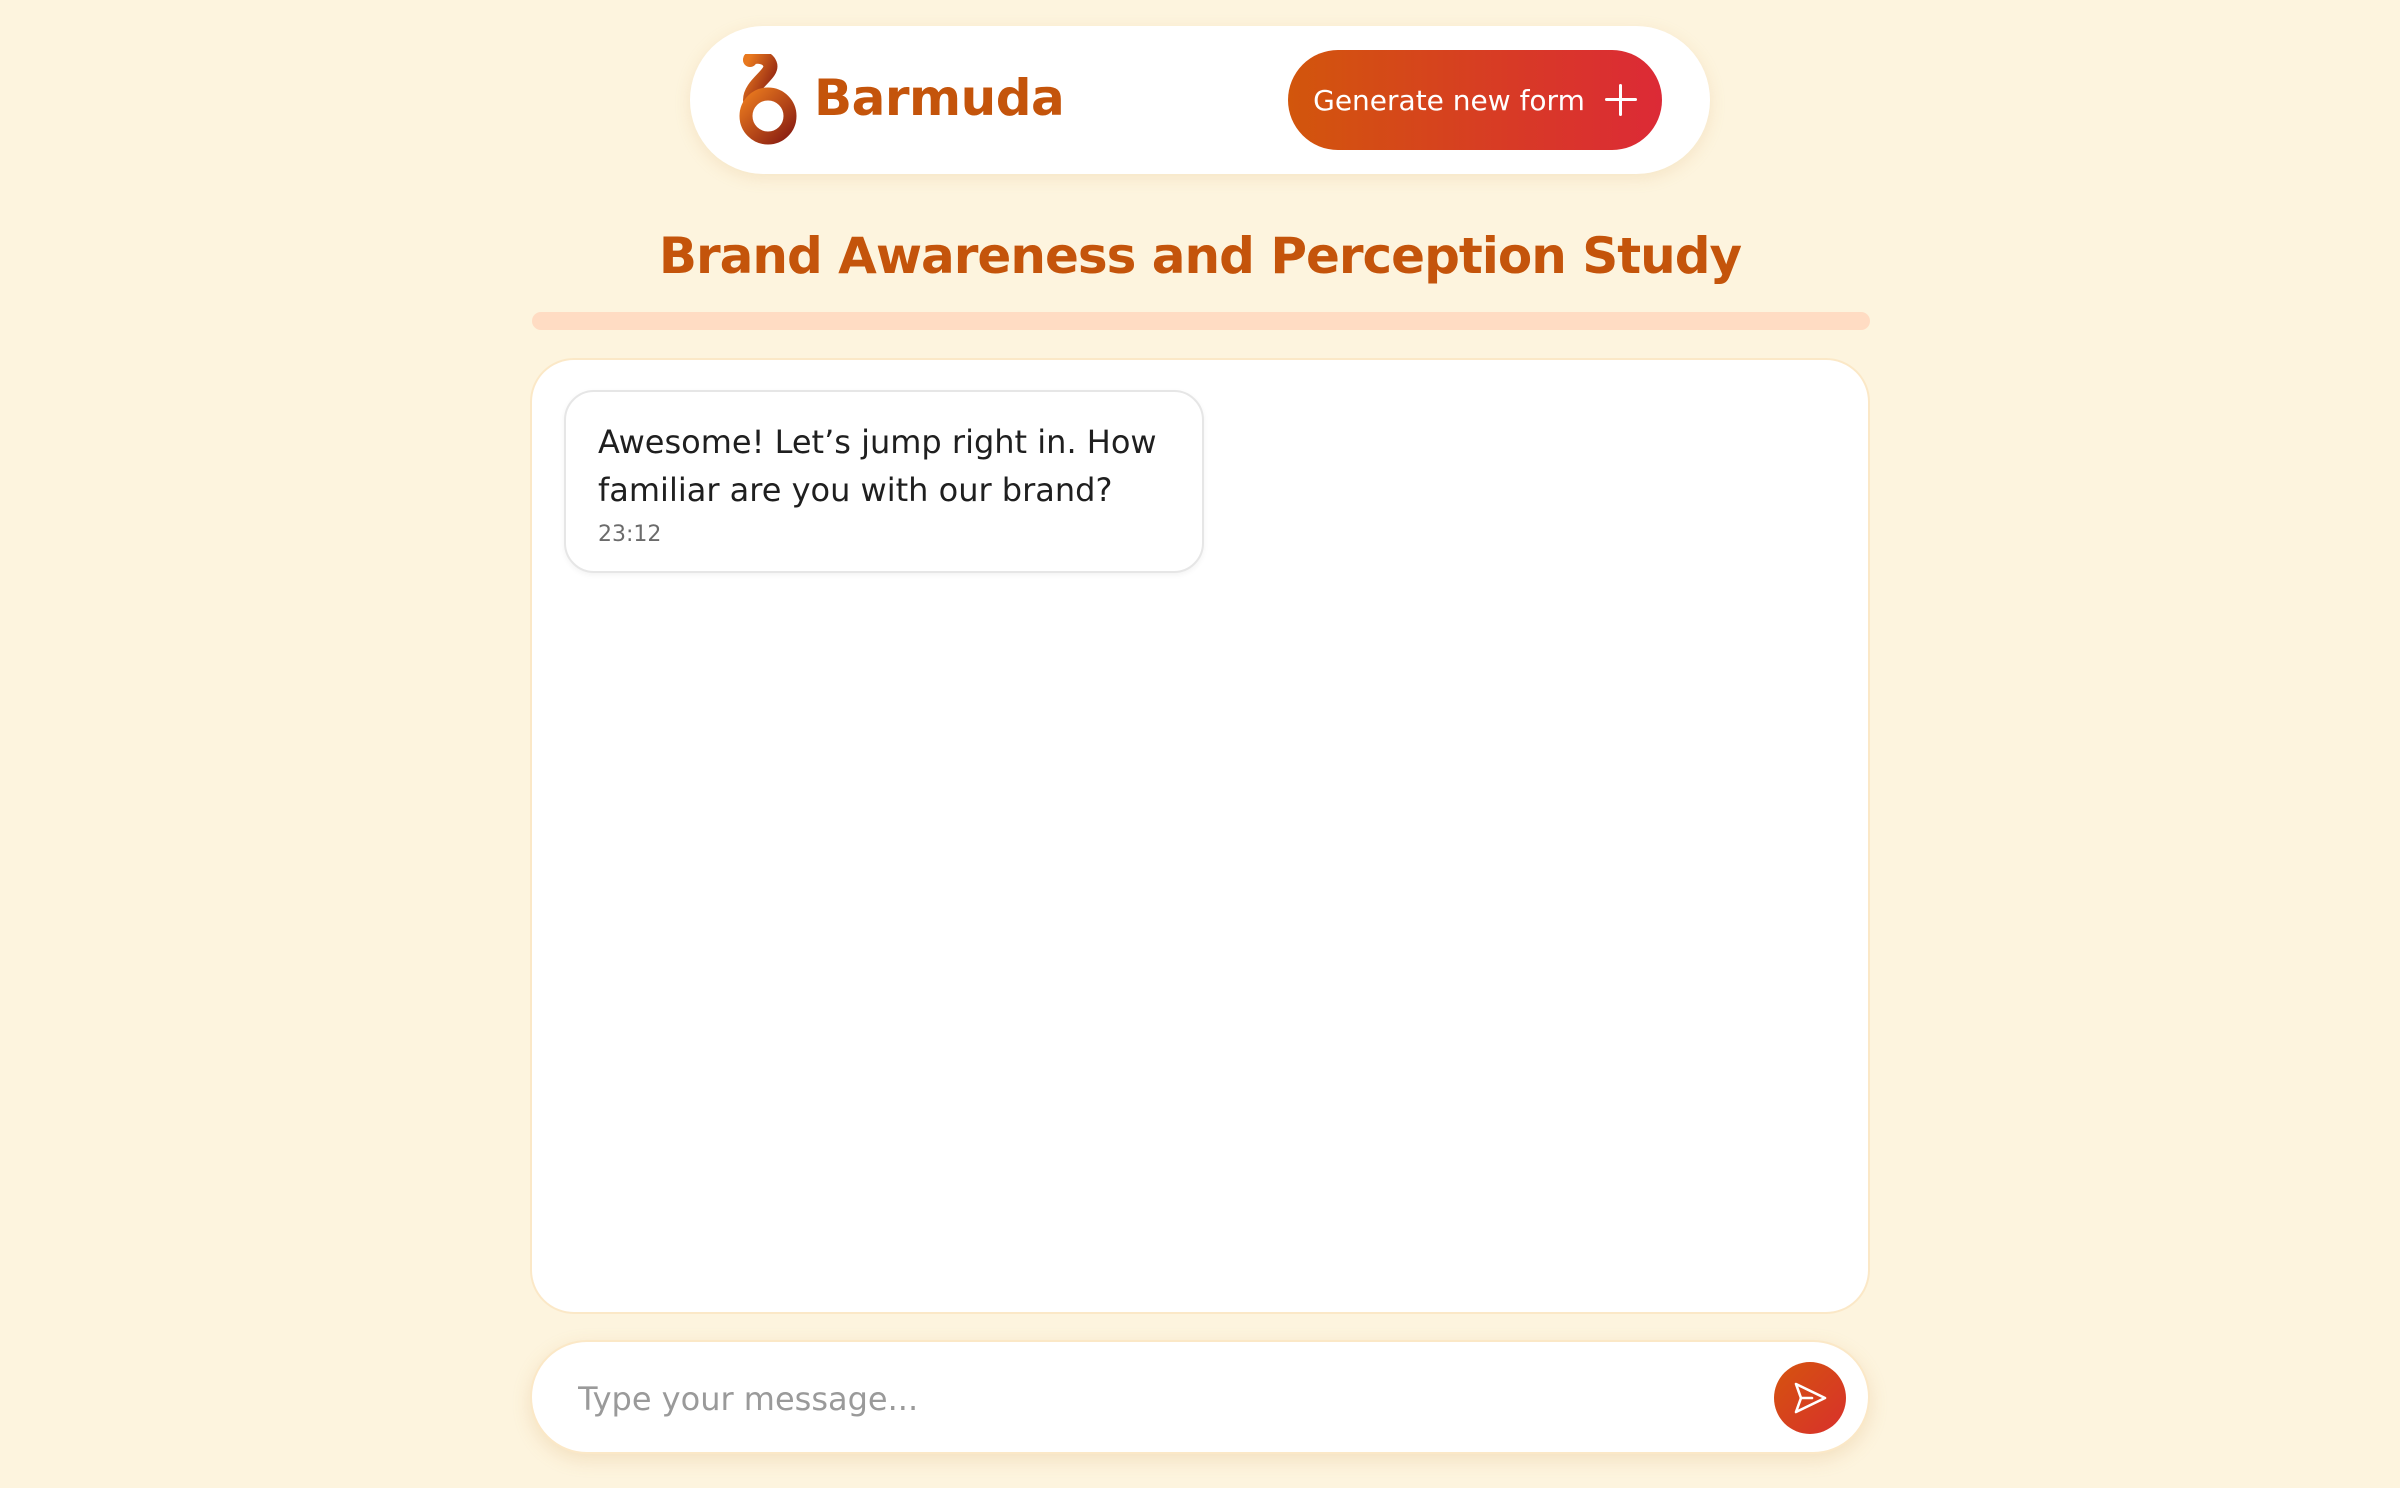 This screenshot has height=1488, width=2400. What do you see at coordinates (1449, 100) in the screenshot?
I see `generate-new-form-label: Generate new form` at bounding box center [1449, 100].